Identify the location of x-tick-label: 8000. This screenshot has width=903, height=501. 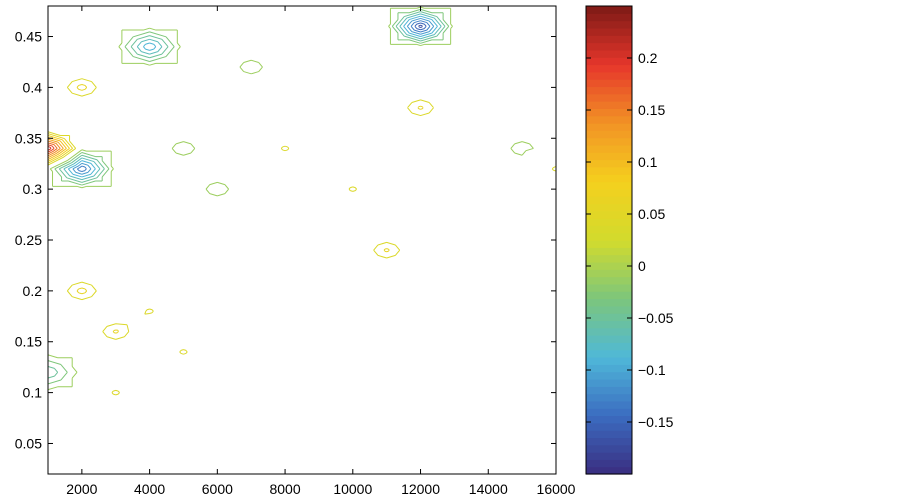
(284, 489).